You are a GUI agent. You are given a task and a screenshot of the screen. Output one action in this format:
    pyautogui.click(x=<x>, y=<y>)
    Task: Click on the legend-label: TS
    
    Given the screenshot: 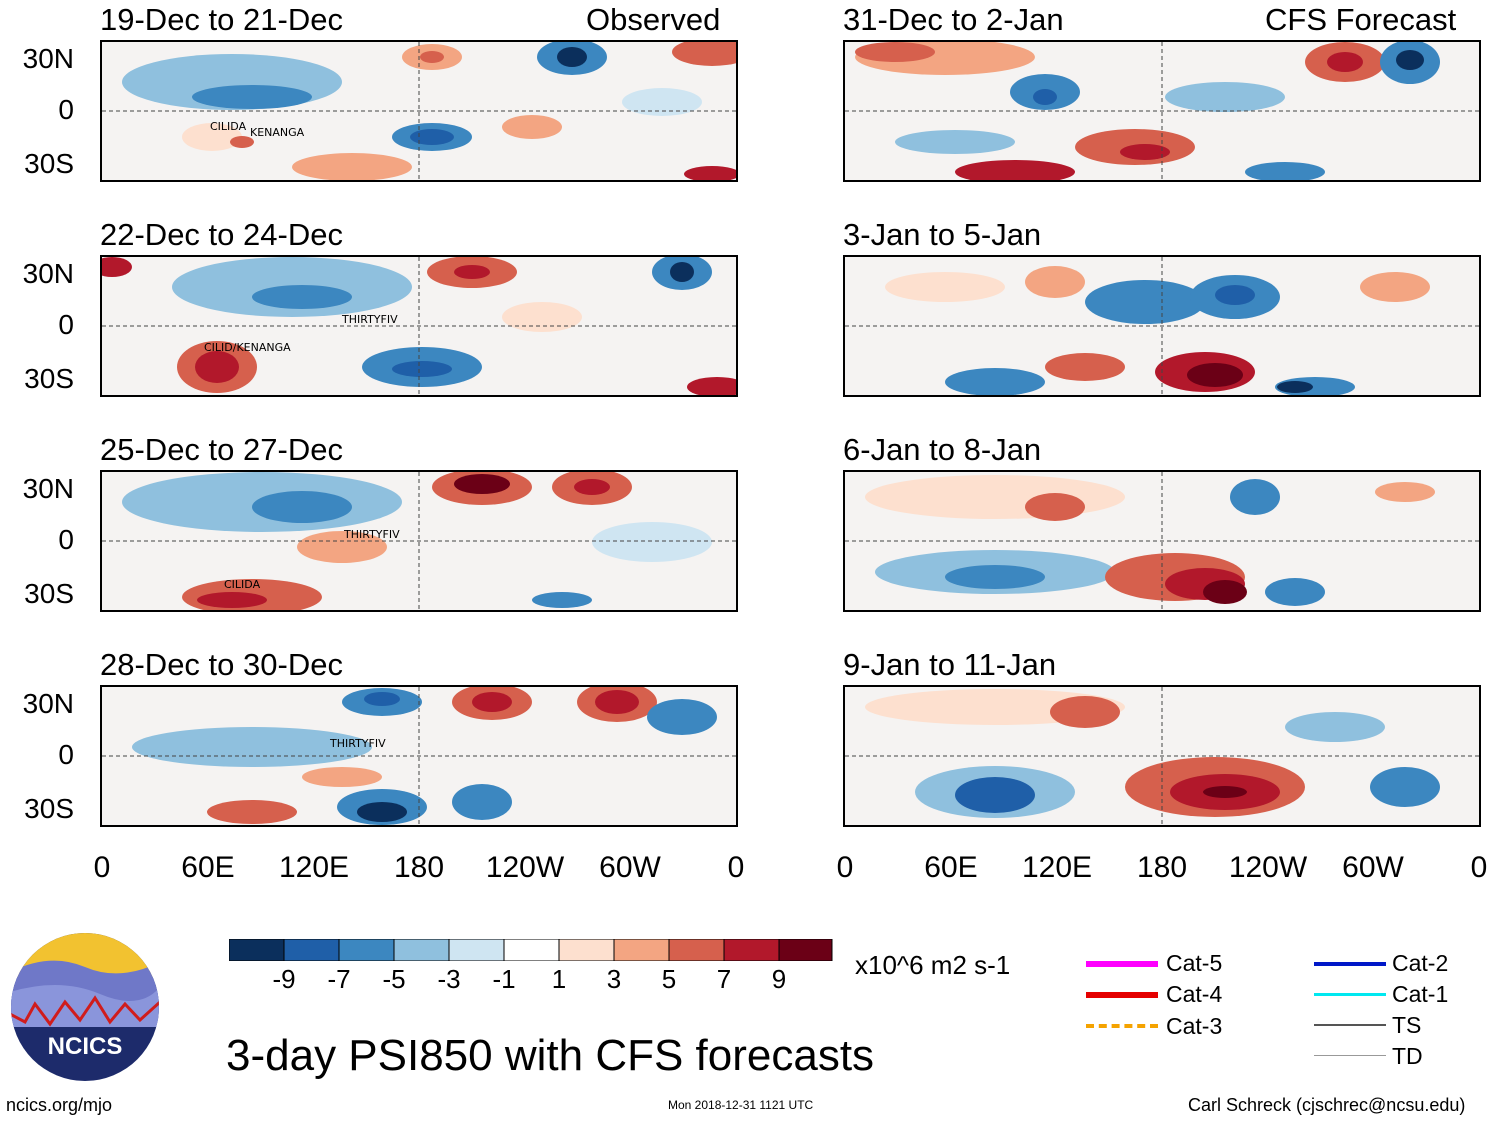 What is the action you would take?
    pyautogui.click(x=1407, y=1025)
    